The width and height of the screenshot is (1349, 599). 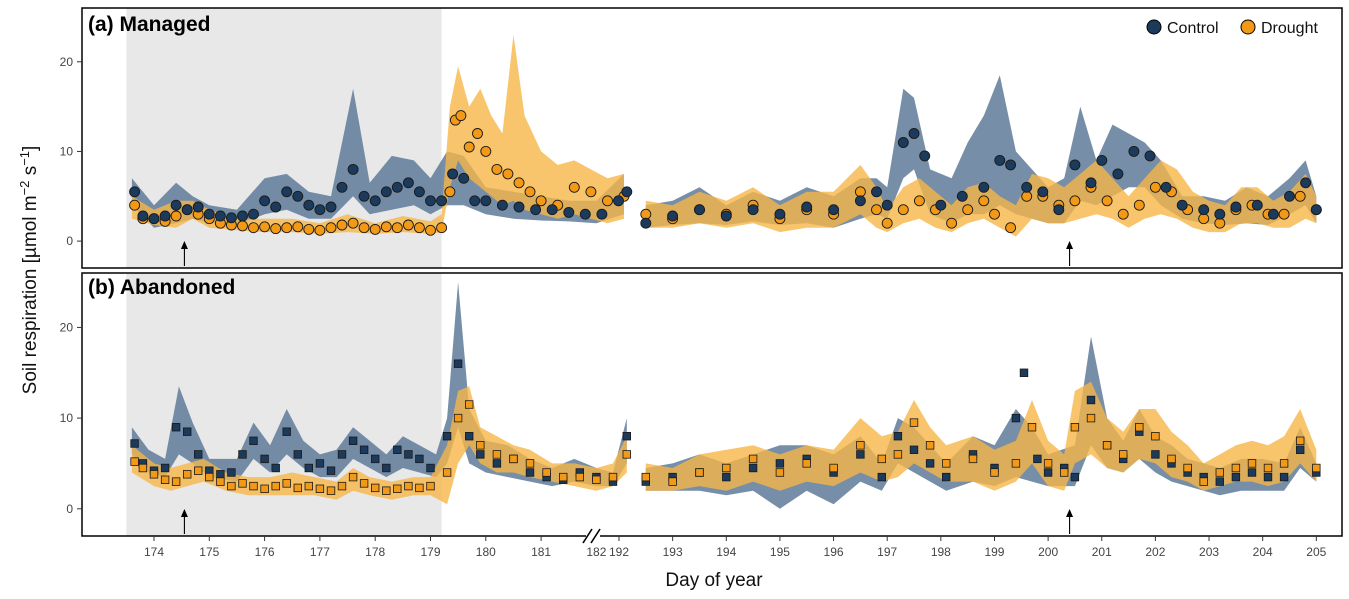 What do you see at coordinates (1048, 552) in the screenshot?
I see `x-tick-label: 200` at bounding box center [1048, 552].